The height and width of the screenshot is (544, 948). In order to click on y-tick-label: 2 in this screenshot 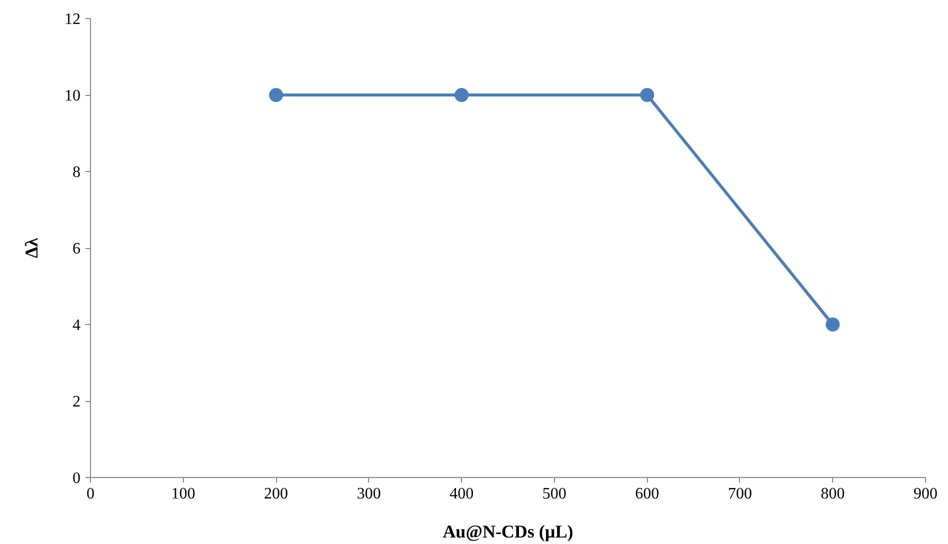, I will do `click(76, 402)`.